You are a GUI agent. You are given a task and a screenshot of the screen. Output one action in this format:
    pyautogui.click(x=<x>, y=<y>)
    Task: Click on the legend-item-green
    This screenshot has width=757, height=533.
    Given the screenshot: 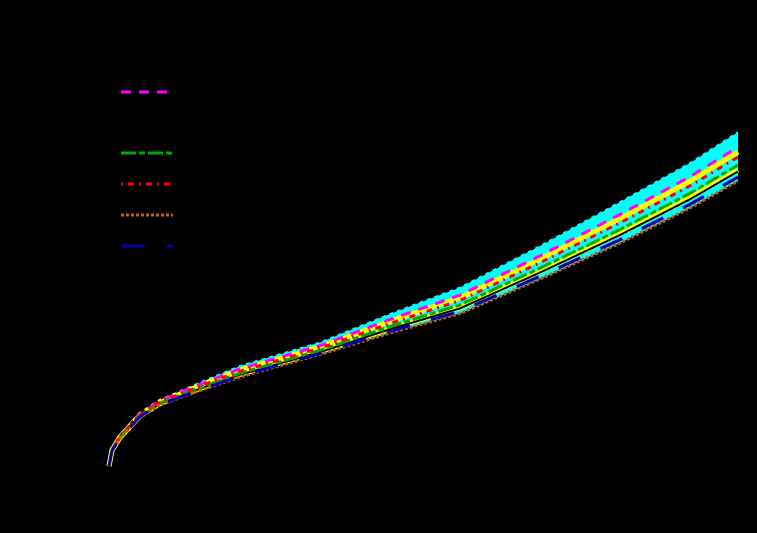 What is the action you would take?
    pyautogui.click(x=152, y=153)
    